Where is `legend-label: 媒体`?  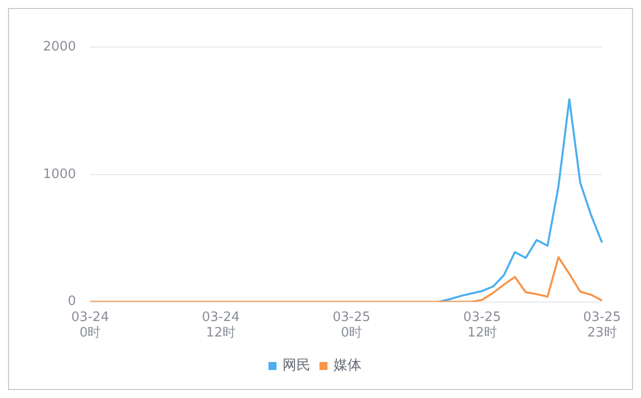 legend-label: 媒体 is located at coordinates (348, 366).